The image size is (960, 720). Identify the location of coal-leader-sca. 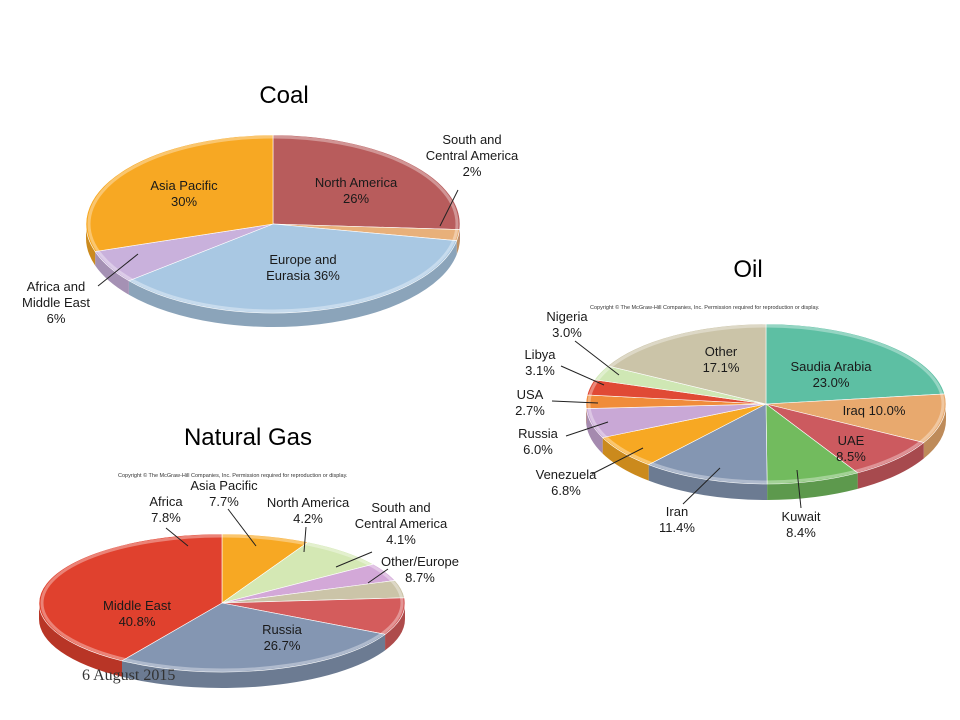
(449, 208).